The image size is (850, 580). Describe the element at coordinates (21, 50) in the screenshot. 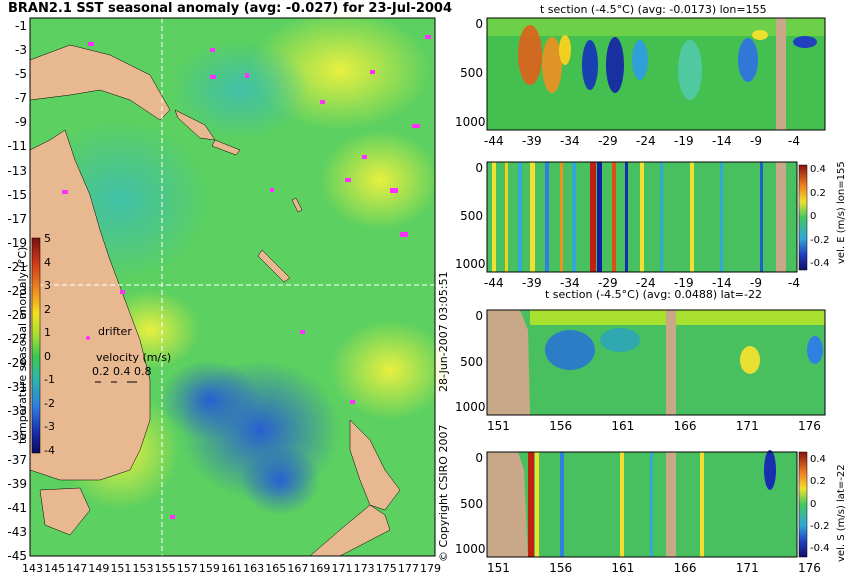

I see `lat-tick: -3` at that location.